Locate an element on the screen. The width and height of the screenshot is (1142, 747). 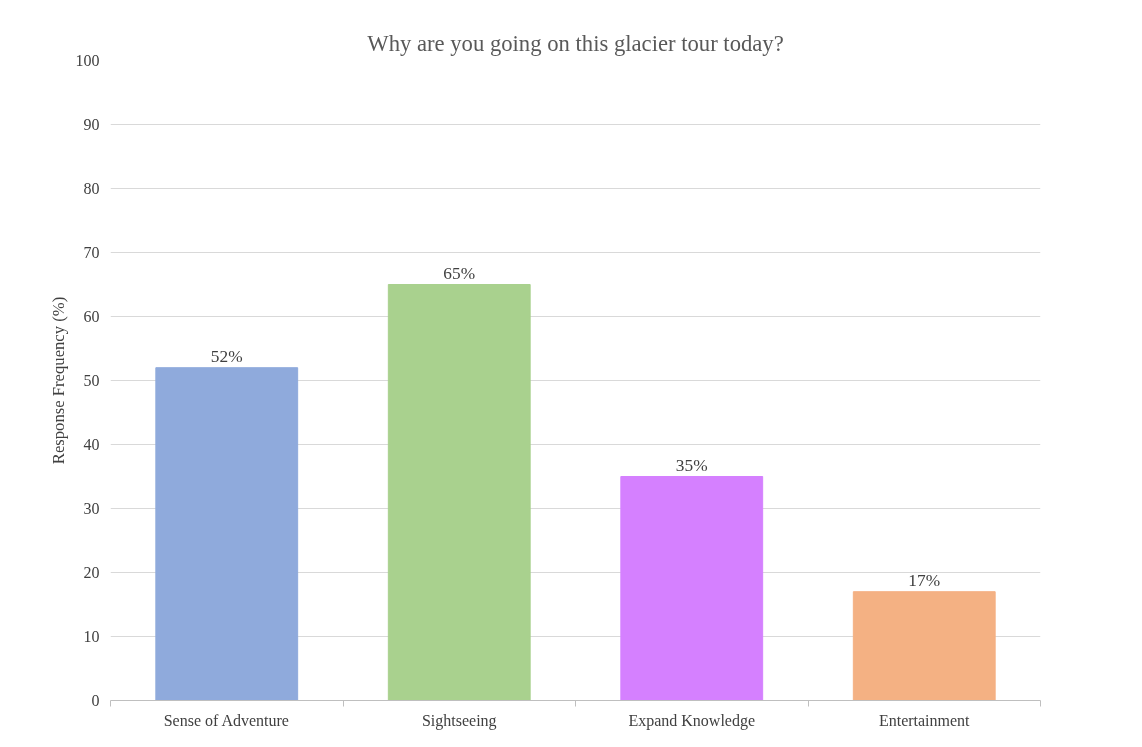
y-tick-label: 20 is located at coordinates (91, 572).